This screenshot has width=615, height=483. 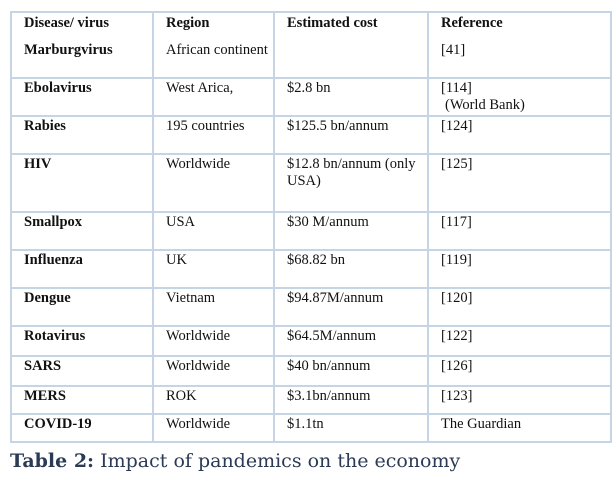 I want to click on disease-cell: Ebolavirus, so click(x=83, y=98).